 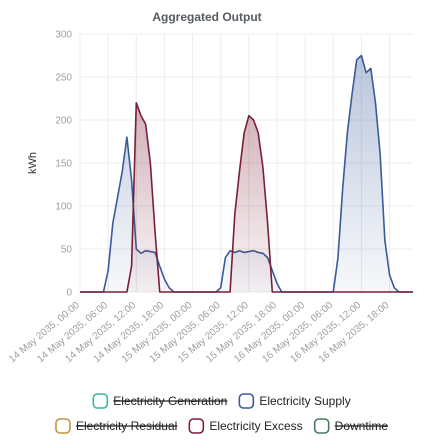 What do you see at coordinates (206, 17) in the screenshot?
I see `chart-title: Aggregated Output` at bounding box center [206, 17].